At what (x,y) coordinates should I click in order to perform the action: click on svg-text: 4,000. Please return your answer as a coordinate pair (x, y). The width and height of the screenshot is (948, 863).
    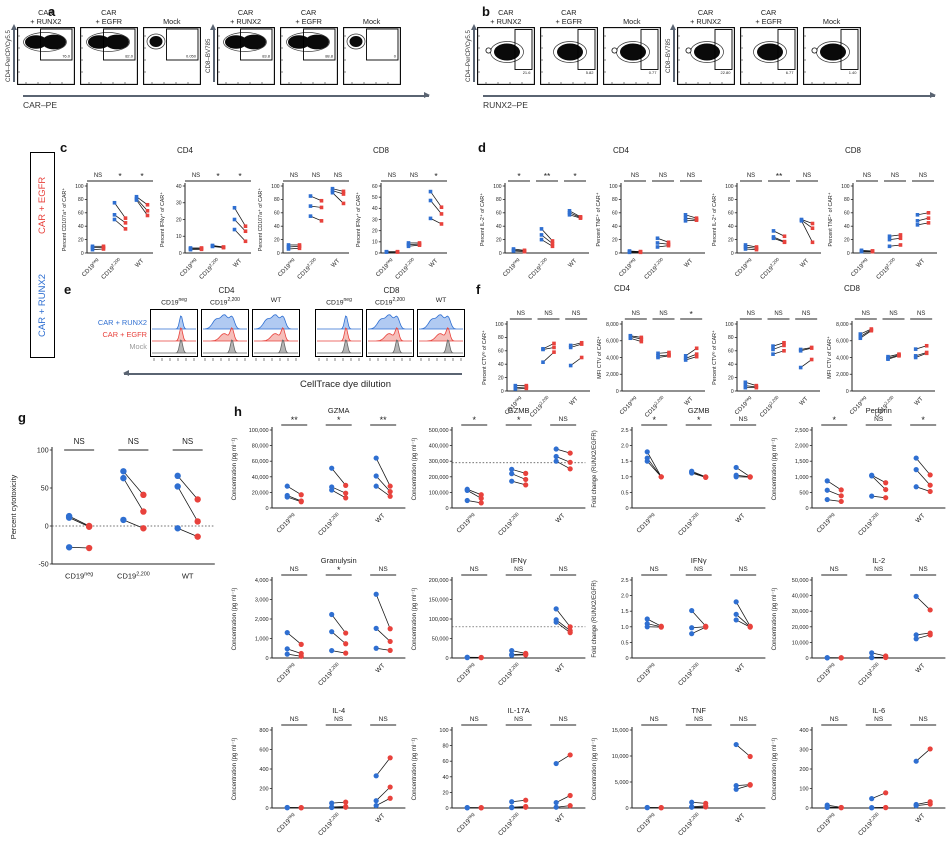
    Looking at the image, I should click on (612, 358).